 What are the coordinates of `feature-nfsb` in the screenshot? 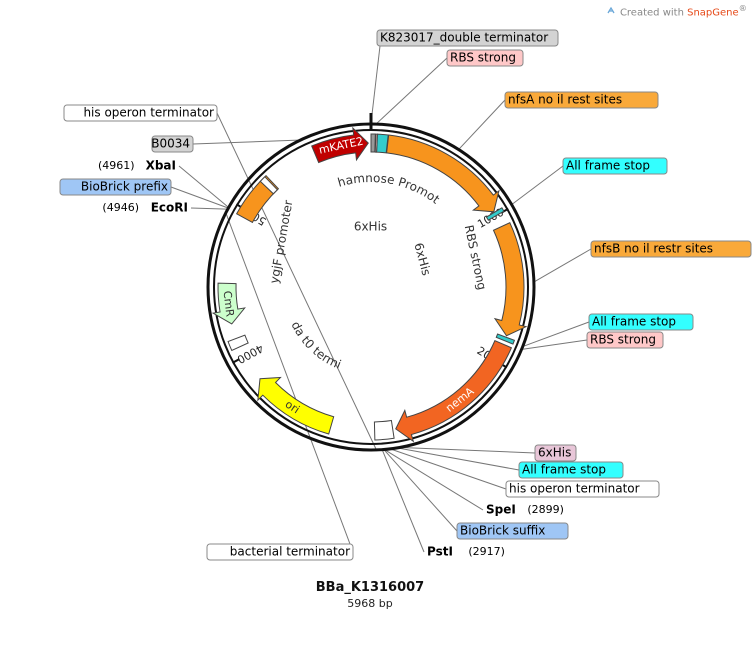 It's located at (510, 279).